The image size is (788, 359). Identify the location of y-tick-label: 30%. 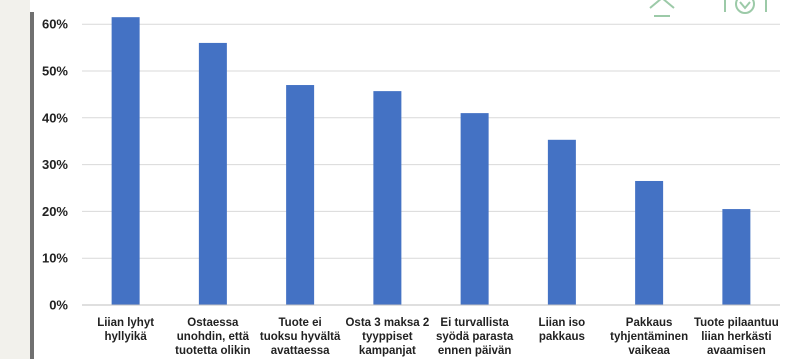
(55, 164).